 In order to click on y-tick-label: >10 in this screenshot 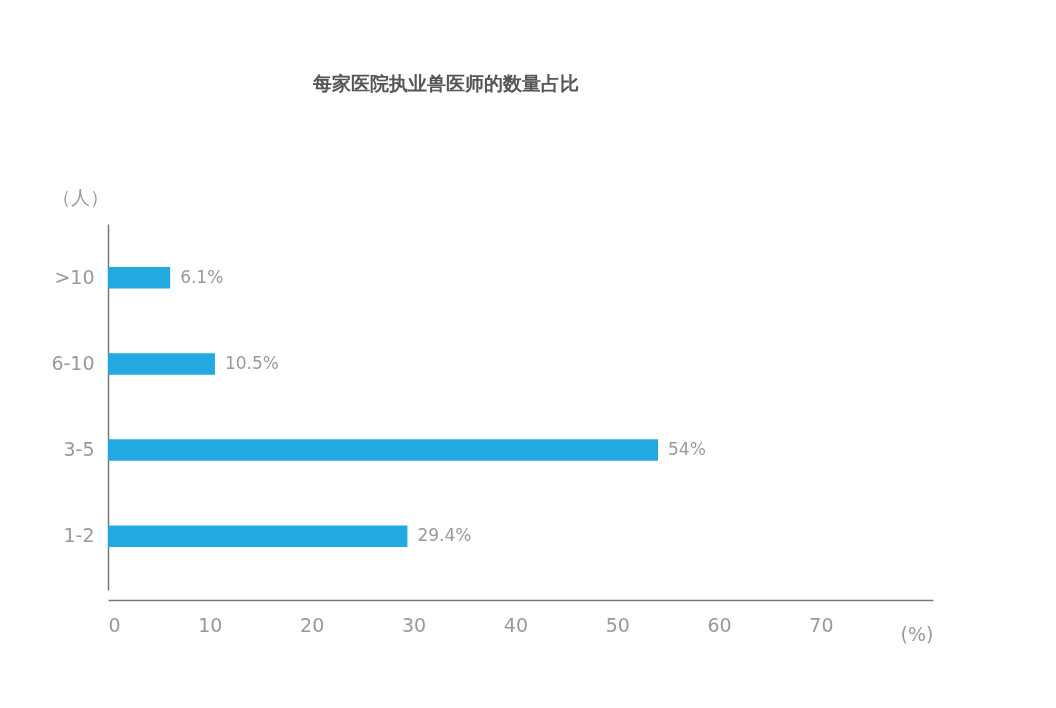, I will do `click(74, 276)`.